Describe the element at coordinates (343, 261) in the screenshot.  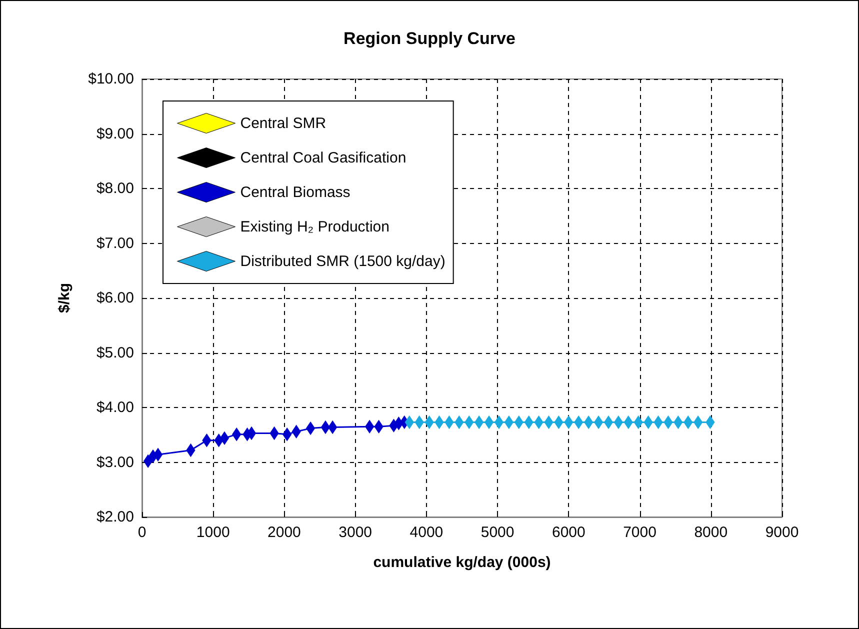
I see `legend-label: Distributed SMR (1500 kg/day)` at that location.